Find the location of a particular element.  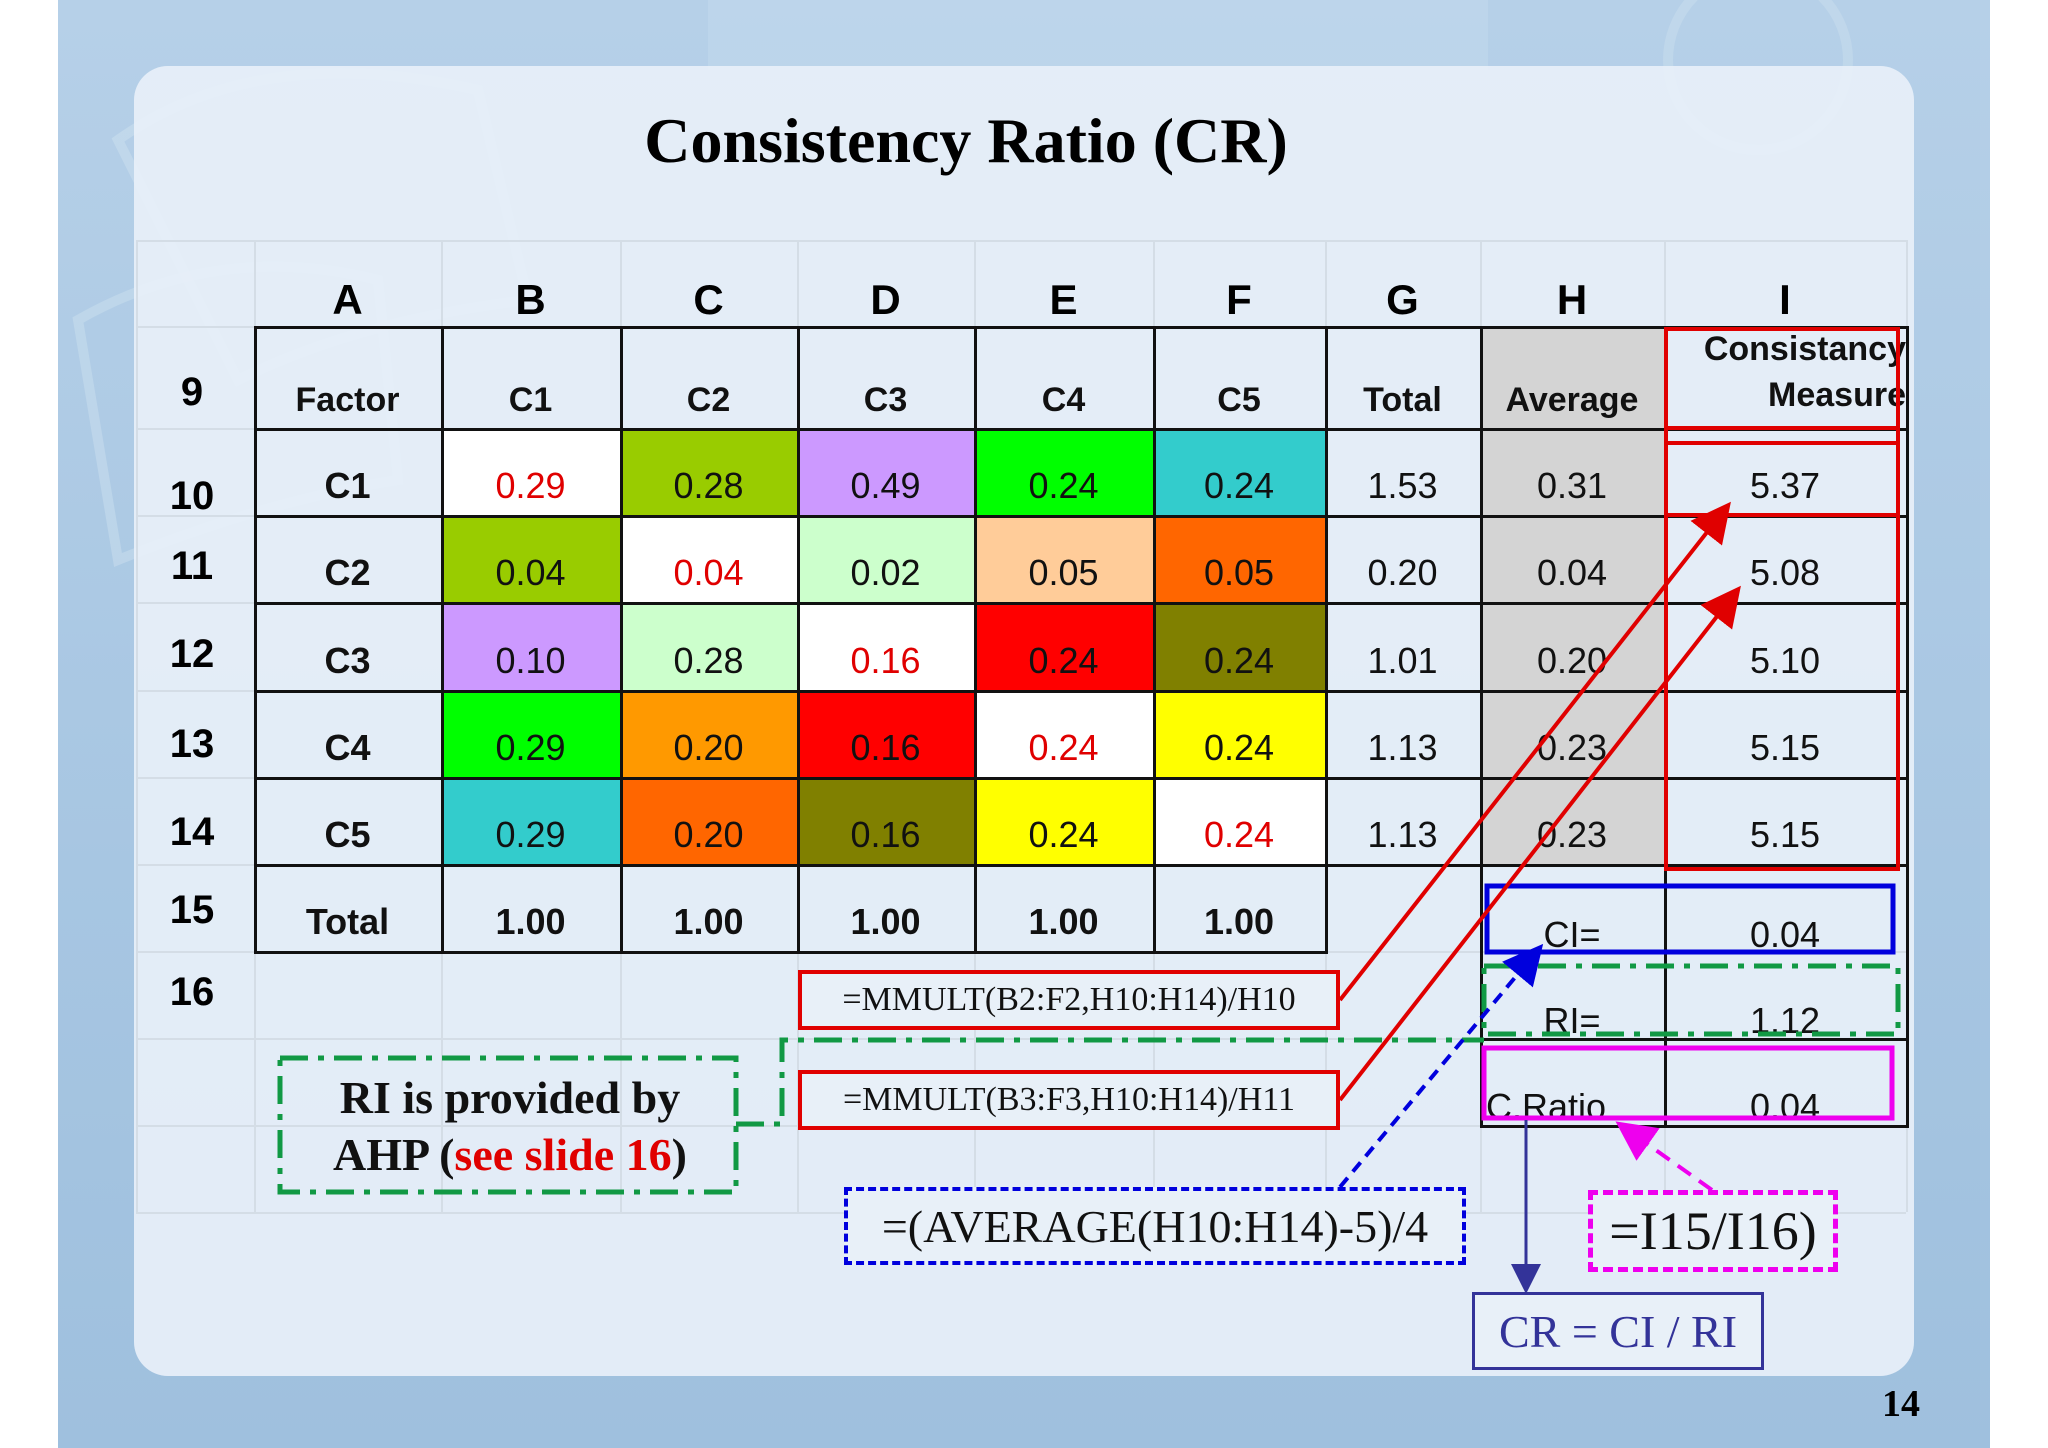

row-label-c1: C1 is located at coordinates (347, 485).